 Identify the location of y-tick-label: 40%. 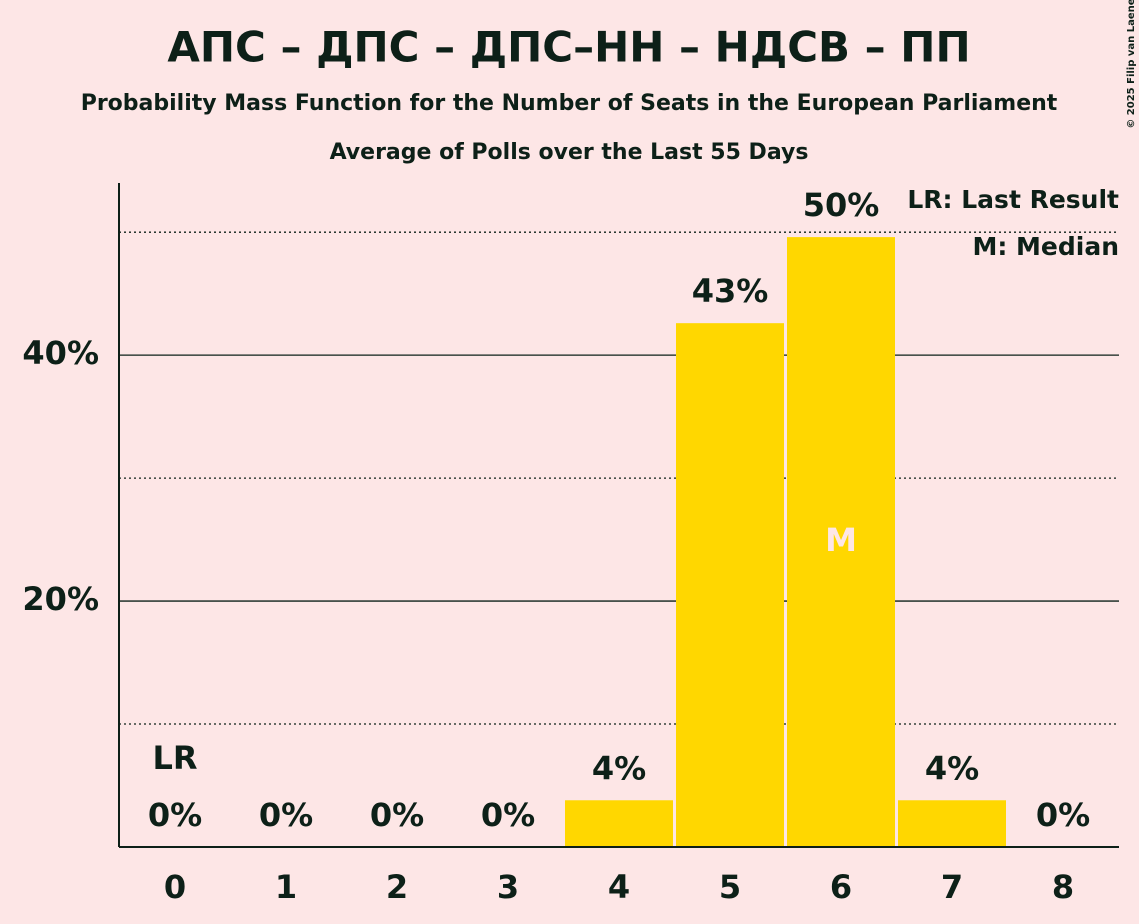
(60, 353).